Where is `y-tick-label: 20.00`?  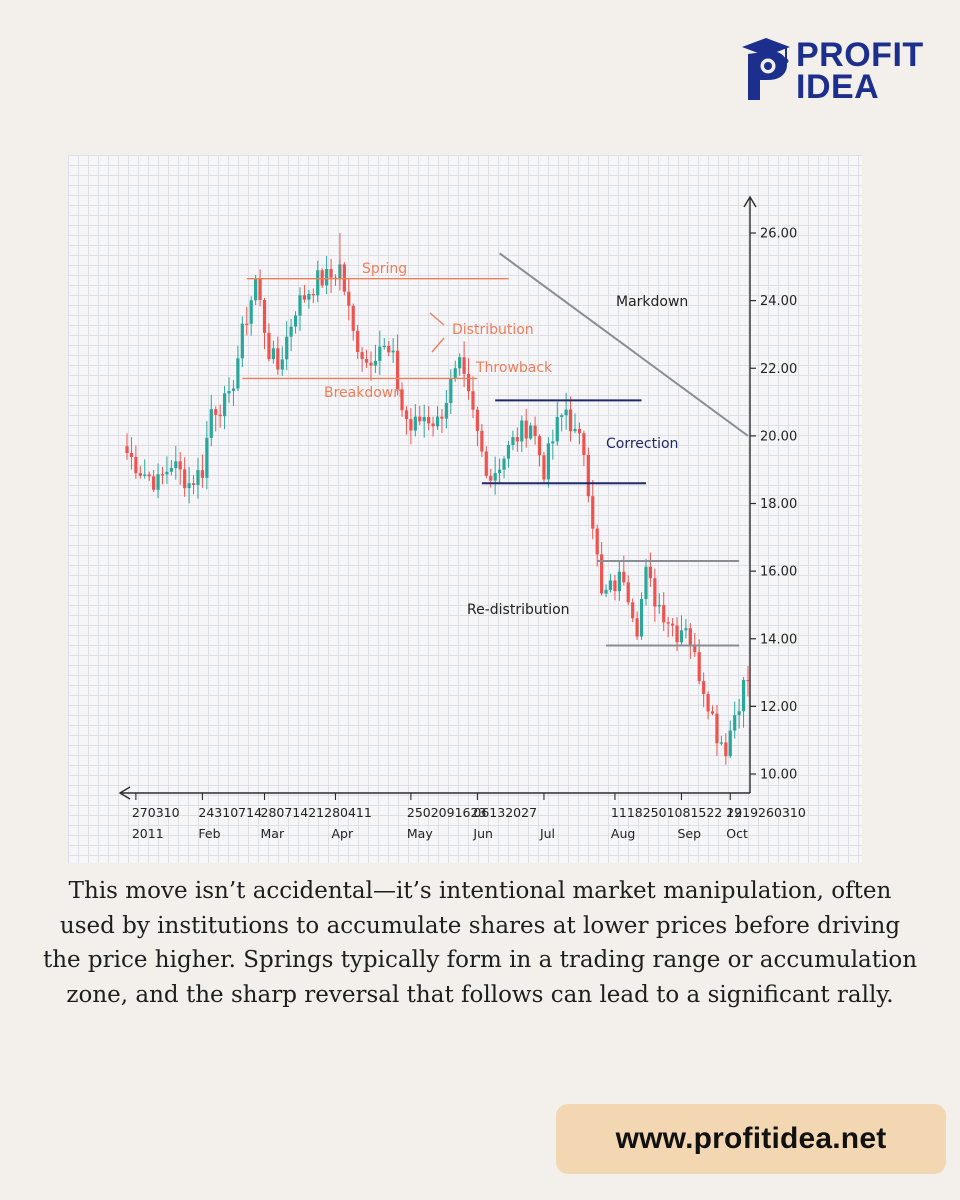 y-tick-label: 20.00 is located at coordinates (778, 436).